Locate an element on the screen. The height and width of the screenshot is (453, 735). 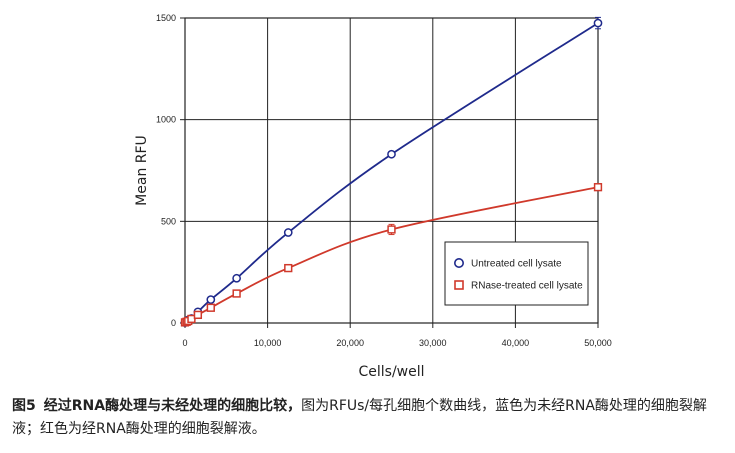
x-tick-label: 20,000 is located at coordinates (350, 343).